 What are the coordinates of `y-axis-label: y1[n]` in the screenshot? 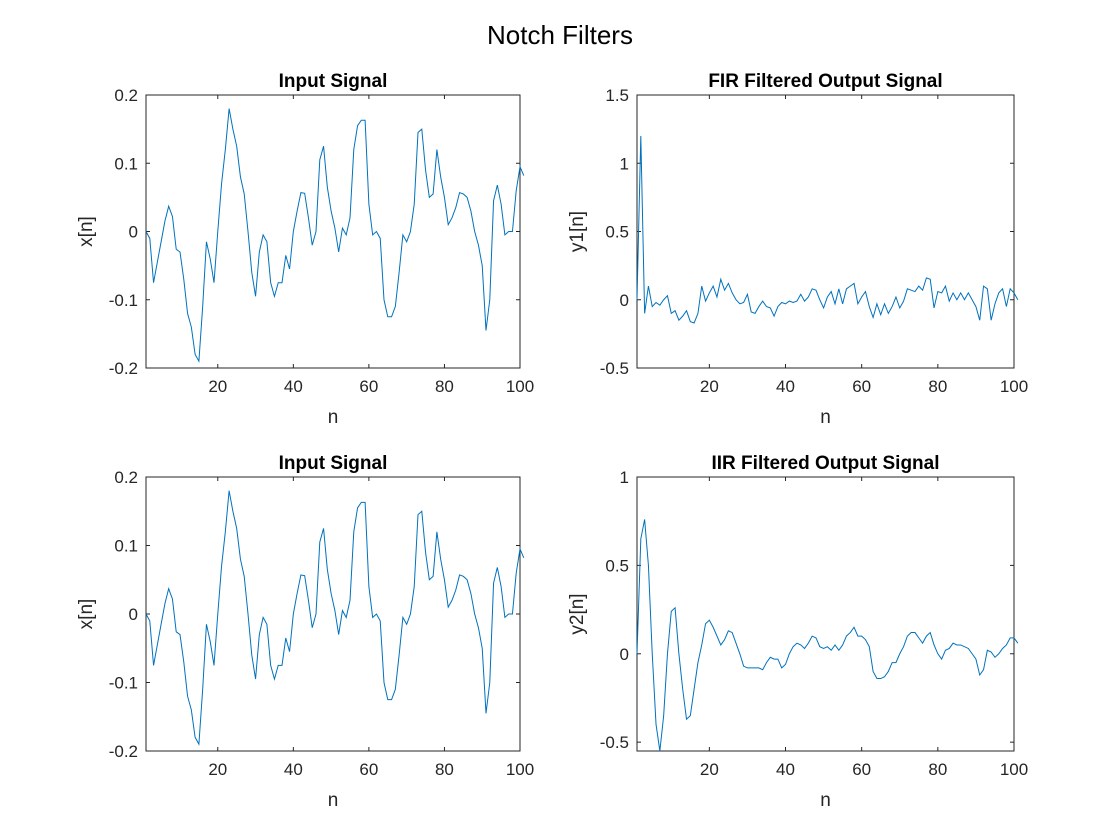 It's located at (577, 231).